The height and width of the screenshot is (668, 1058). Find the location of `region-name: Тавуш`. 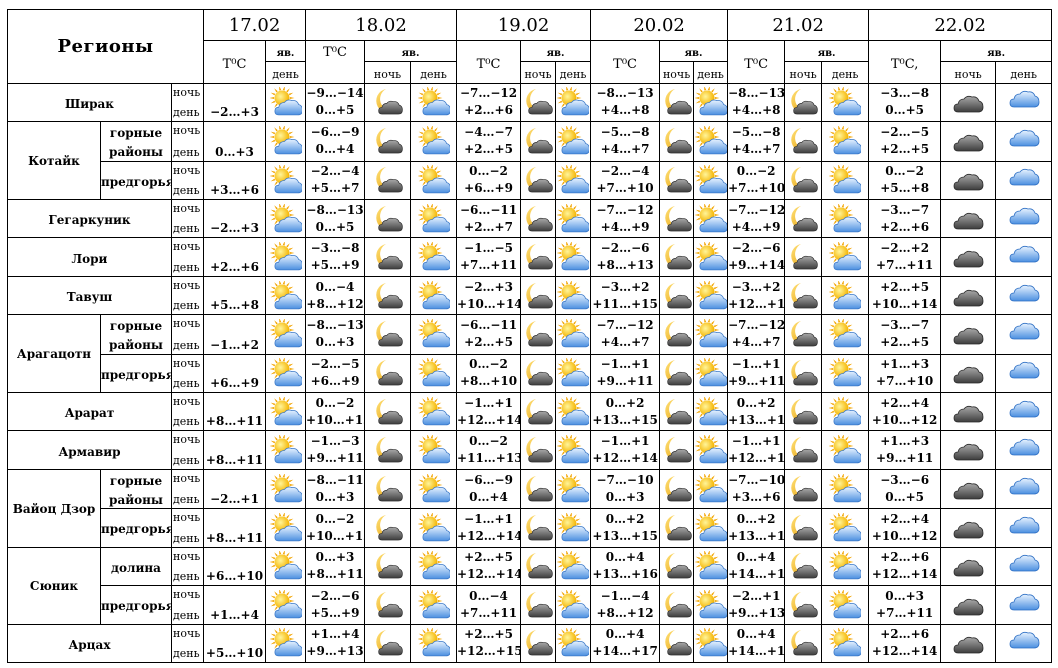

region-name: Тавуш is located at coordinates (89, 295).